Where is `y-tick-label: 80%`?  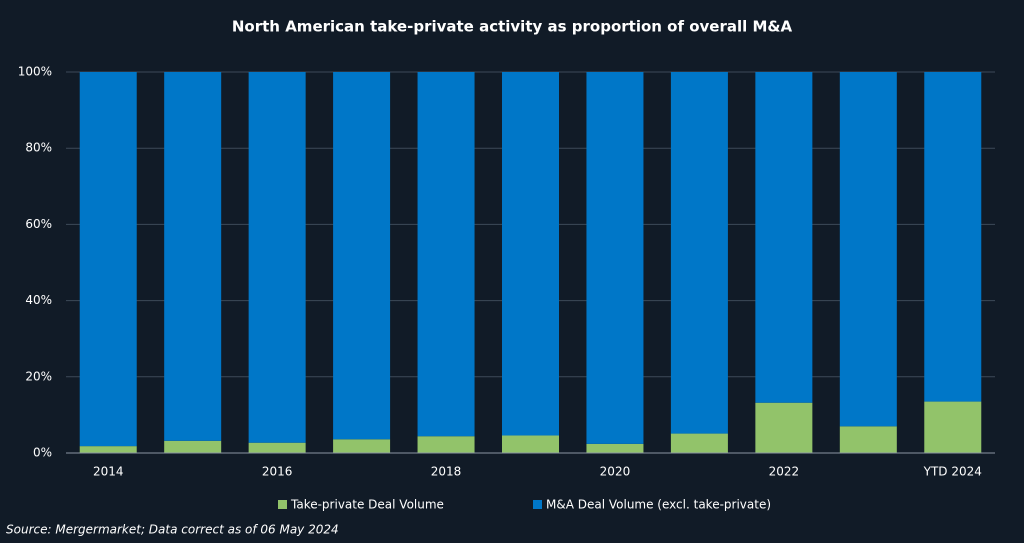
y-tick-label: 80% is located at coordinates (38, 148).